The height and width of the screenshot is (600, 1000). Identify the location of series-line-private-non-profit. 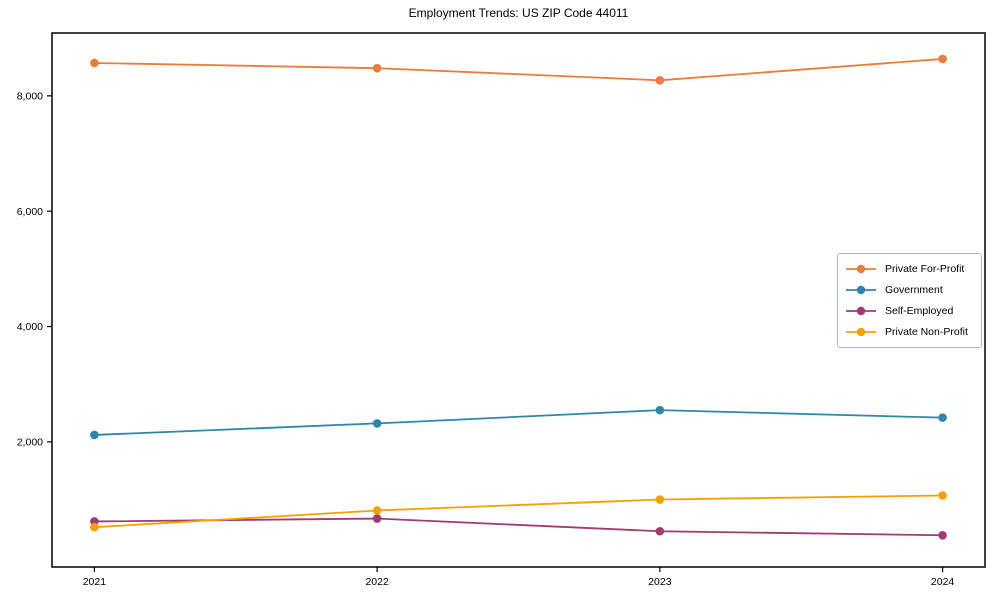
(518, 511).